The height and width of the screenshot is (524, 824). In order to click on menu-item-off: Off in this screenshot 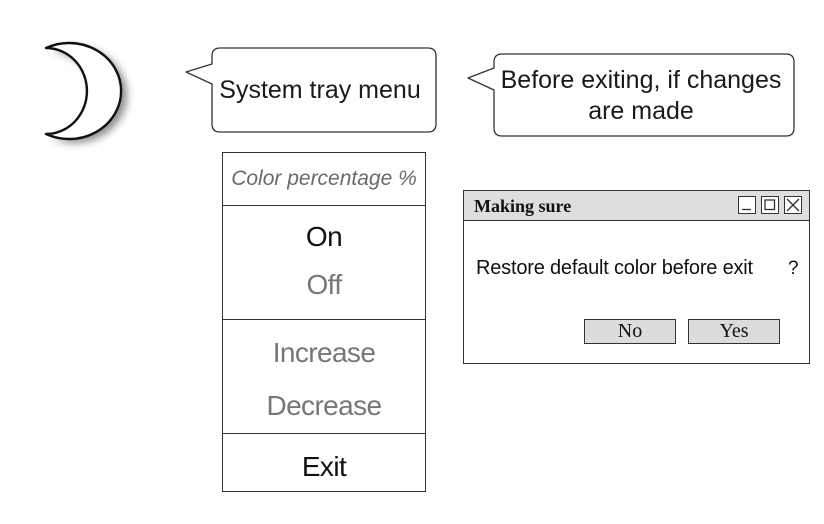, I will do `click(324, 284)`.